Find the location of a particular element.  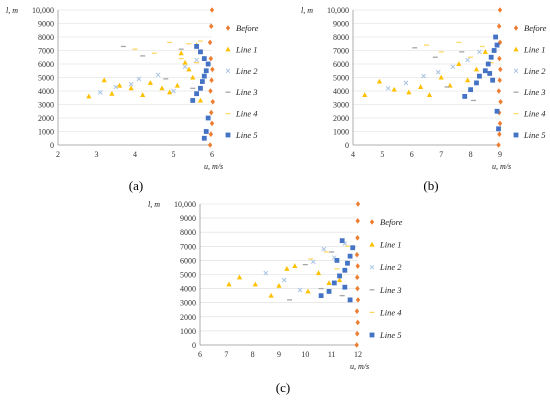

x-tick-label: 10 is located at coordinates (305, 354).